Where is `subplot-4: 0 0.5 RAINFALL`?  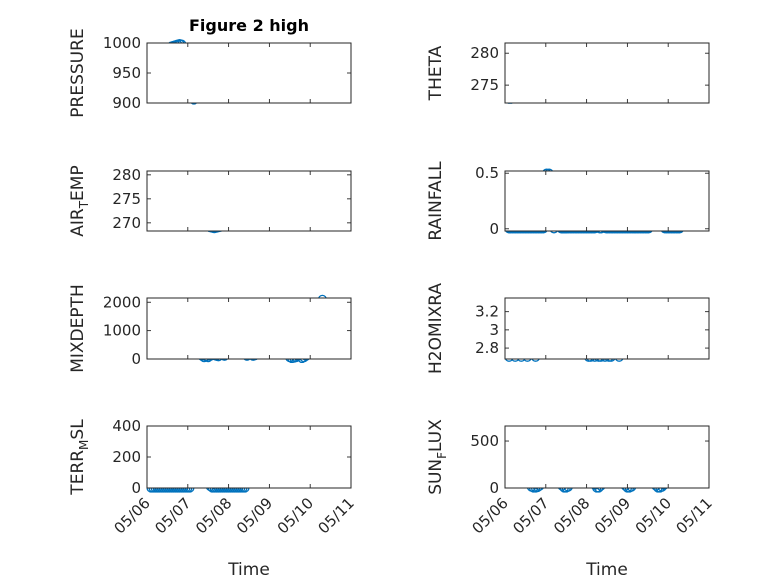
subplot-4: 0 0.5 RAINFALL is located at coordinates (568, 201).